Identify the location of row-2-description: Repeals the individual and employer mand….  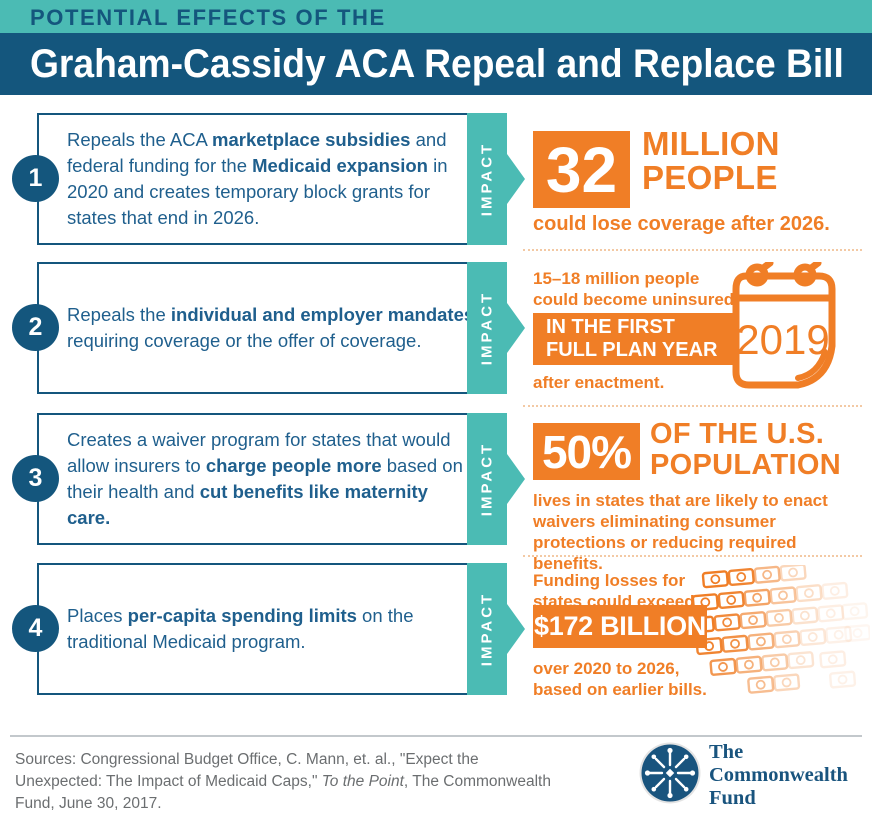
(271, 327).